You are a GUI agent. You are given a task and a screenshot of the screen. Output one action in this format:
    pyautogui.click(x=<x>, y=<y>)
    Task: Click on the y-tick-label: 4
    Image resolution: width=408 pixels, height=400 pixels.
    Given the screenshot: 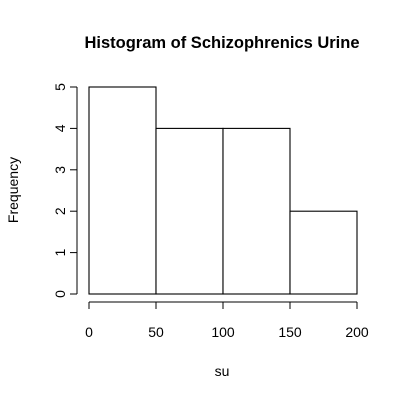 What is the action you would take?
    pyautogui.click(x=60, y=128)
    